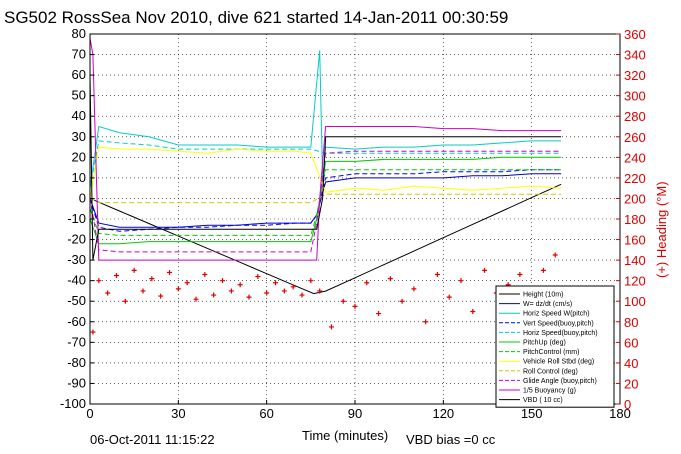 Image resolution: width=681 pixels, height=454 pixels. I want to click on x-ticks: 0 30 60 90 120 150 180, so click(358, 410).